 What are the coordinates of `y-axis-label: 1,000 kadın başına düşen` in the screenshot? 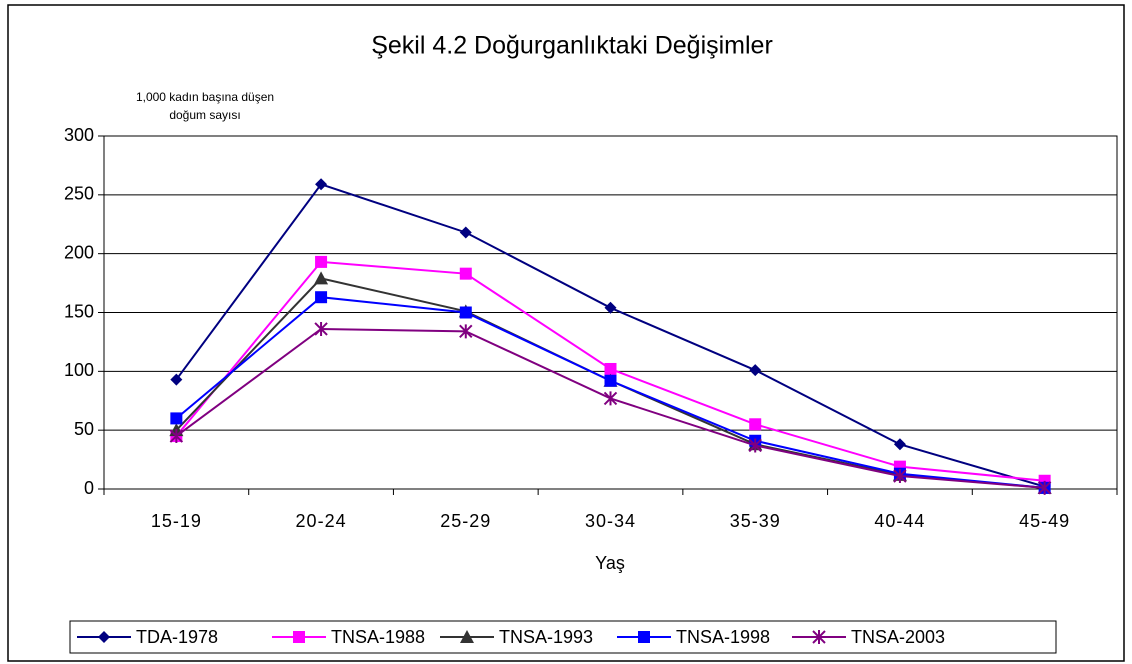 It's located at (205, 97).